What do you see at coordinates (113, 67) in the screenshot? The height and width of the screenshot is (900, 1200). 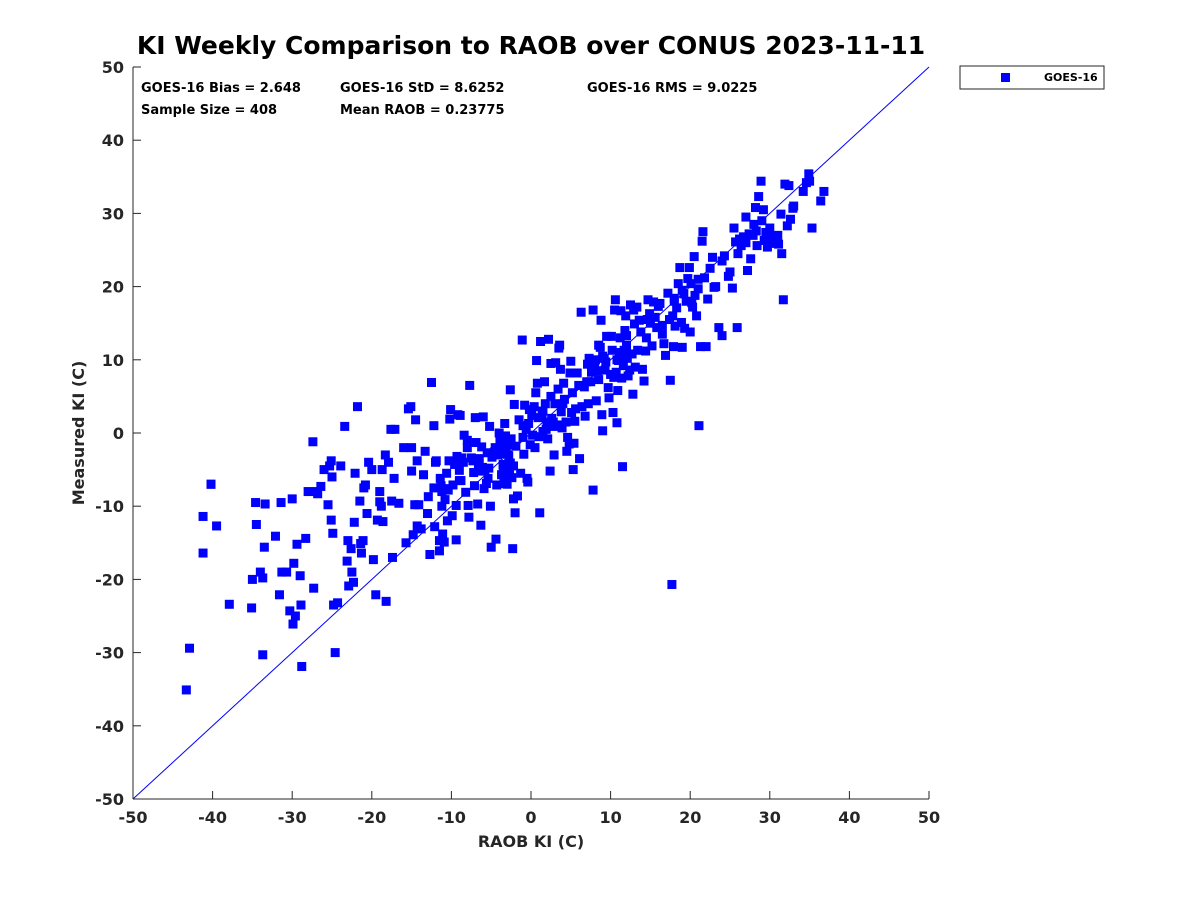 I see `y-tick-label: 50` at bounding box center [113, 67].